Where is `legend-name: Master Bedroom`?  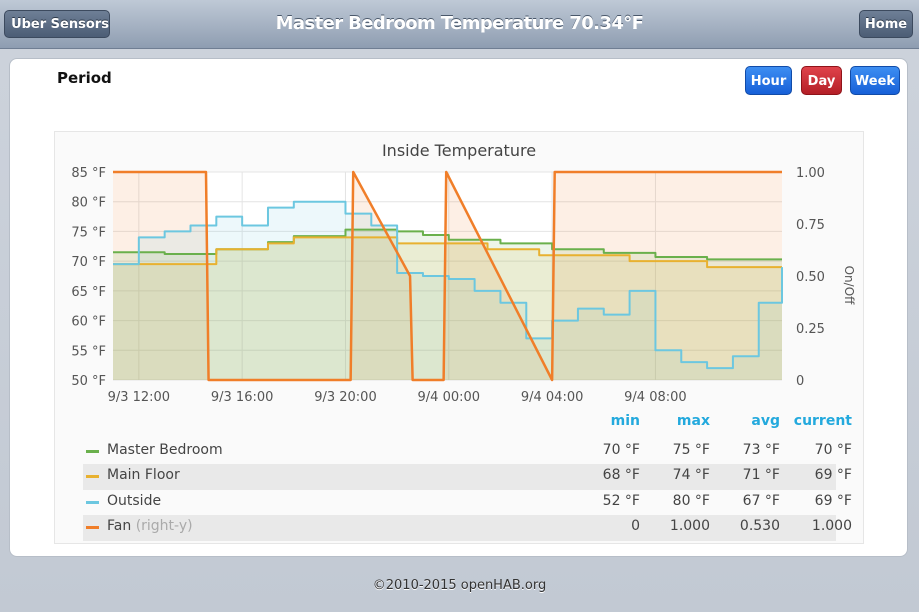 legend-name: Master Bedroom is located at coordinates (165, 449).